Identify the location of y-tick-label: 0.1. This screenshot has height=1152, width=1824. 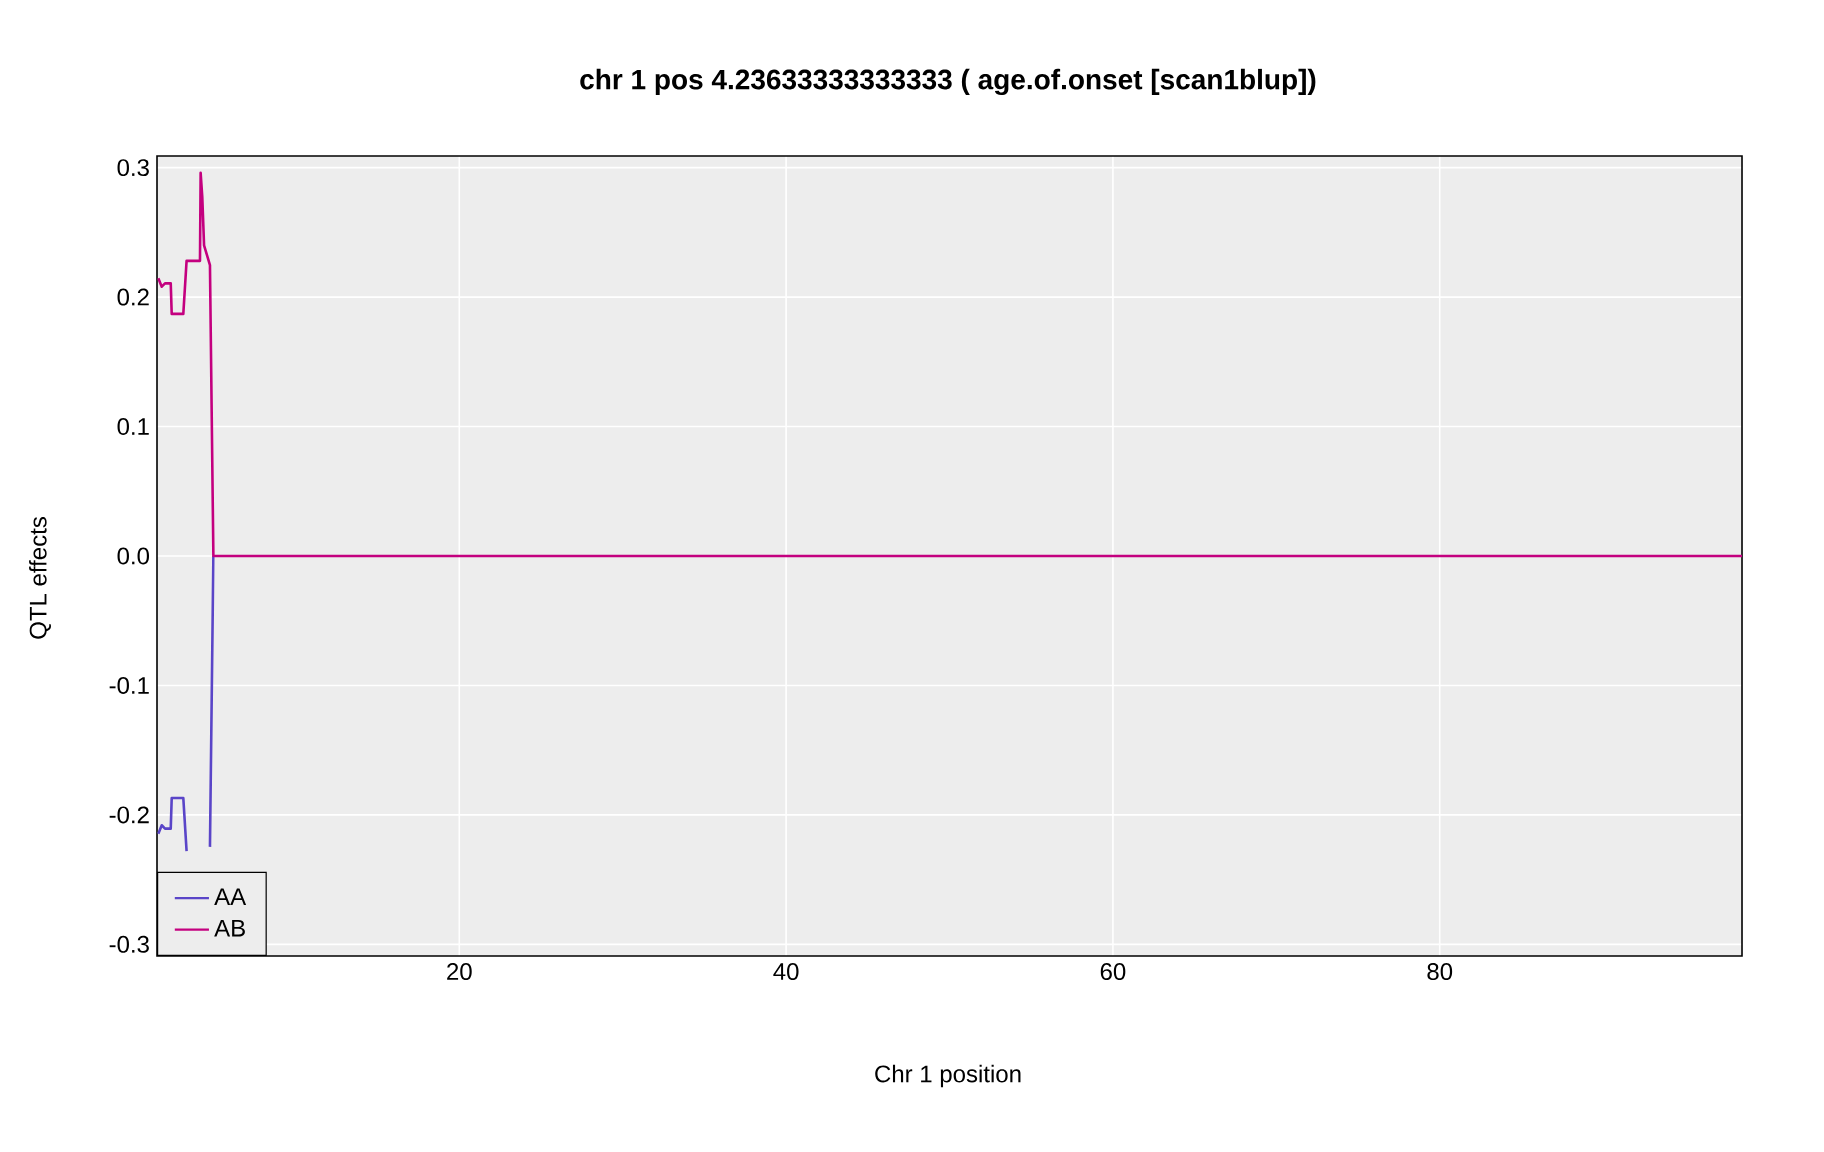
(133, 427).